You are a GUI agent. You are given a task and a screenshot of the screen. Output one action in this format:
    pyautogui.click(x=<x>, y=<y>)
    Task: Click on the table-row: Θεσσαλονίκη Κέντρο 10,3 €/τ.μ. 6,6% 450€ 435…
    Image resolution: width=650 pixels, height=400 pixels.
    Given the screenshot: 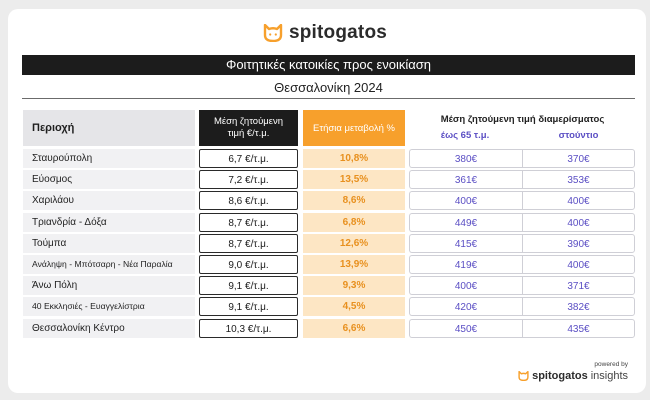 What is the action you would take?
    pyautogui.click(x=325, y=328)
    